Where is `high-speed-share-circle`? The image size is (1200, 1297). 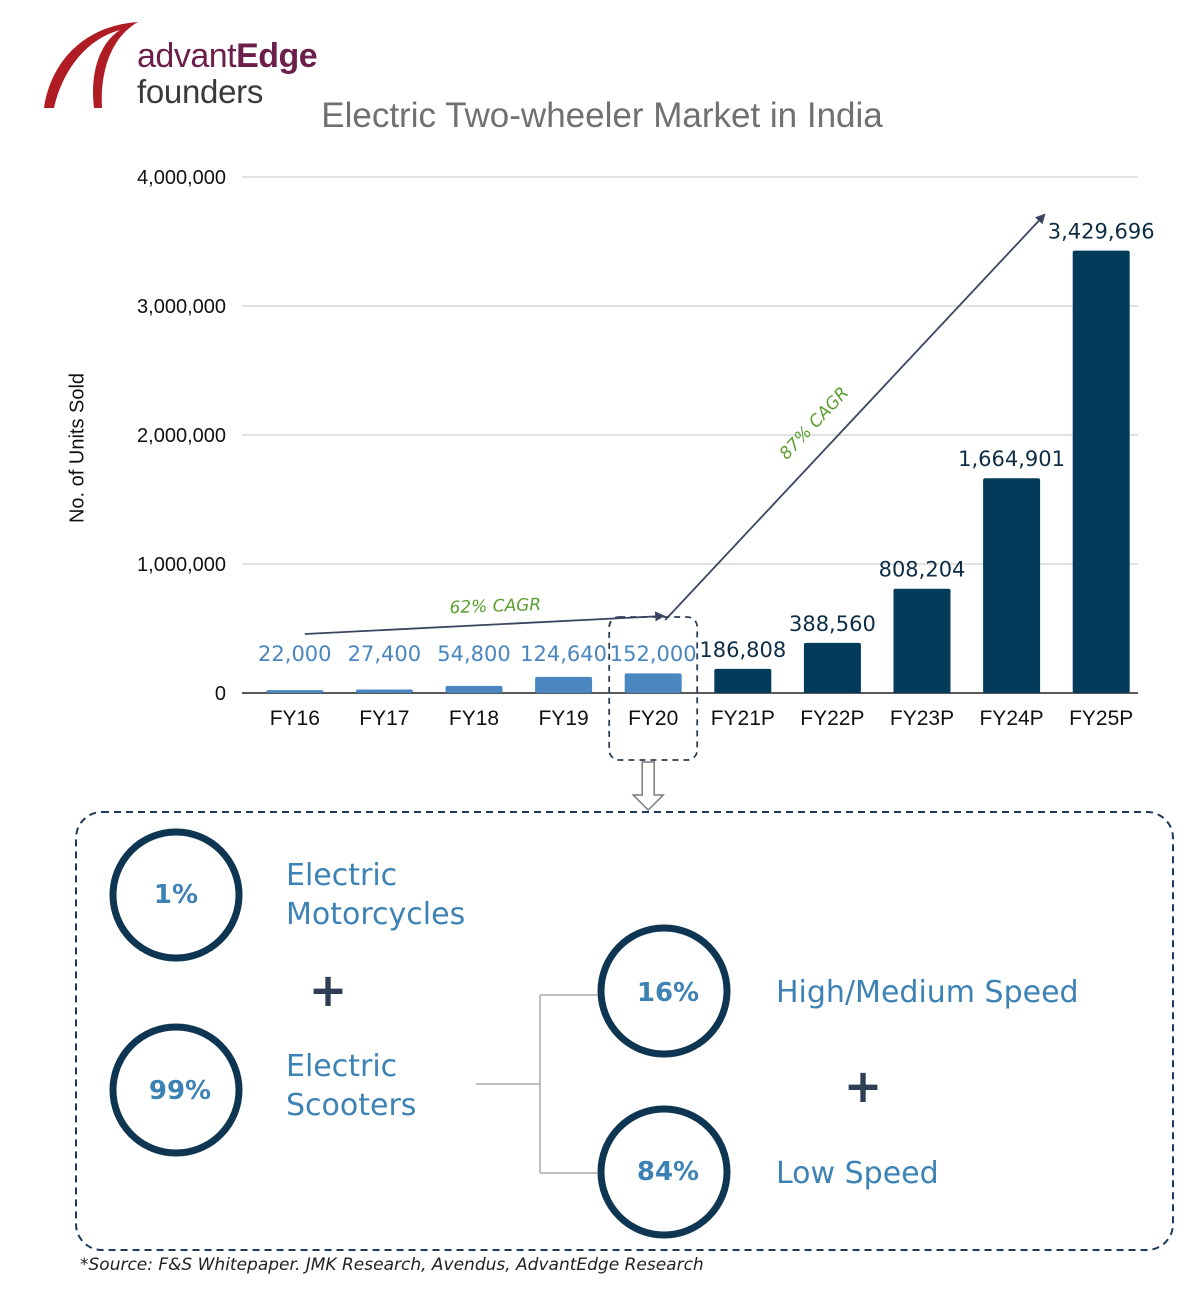 high-speed-share-circle is located at coordinates (664, 991).